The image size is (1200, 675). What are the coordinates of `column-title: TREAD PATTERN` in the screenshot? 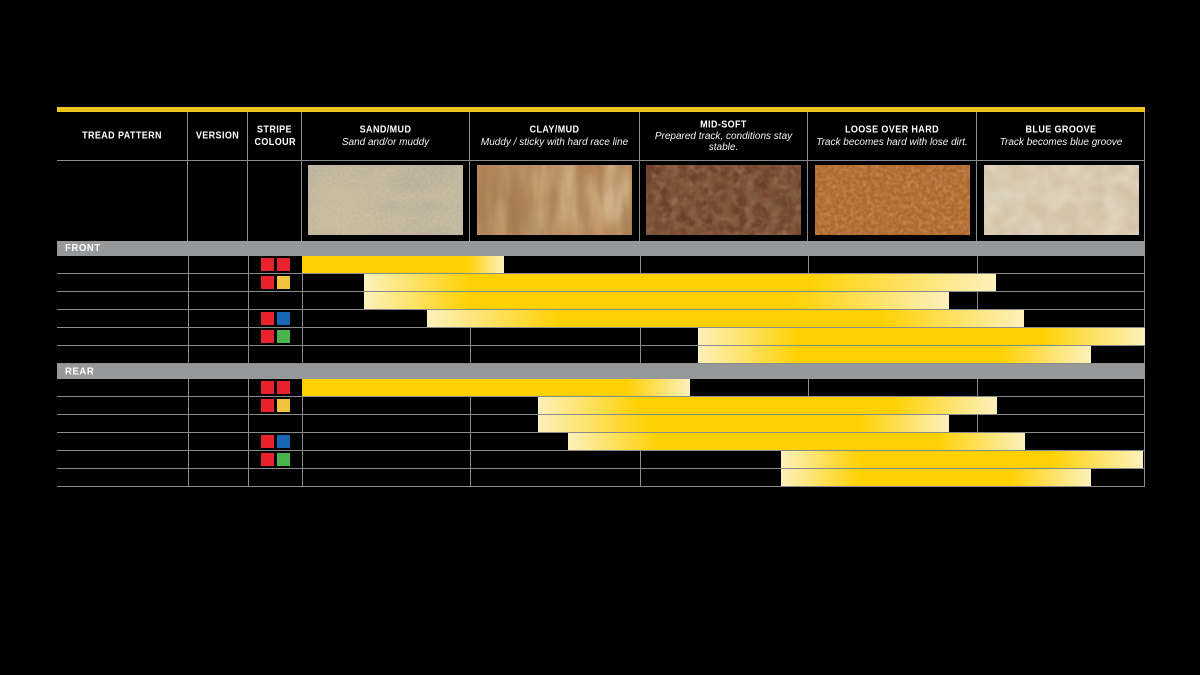 It's located at (122, 135).